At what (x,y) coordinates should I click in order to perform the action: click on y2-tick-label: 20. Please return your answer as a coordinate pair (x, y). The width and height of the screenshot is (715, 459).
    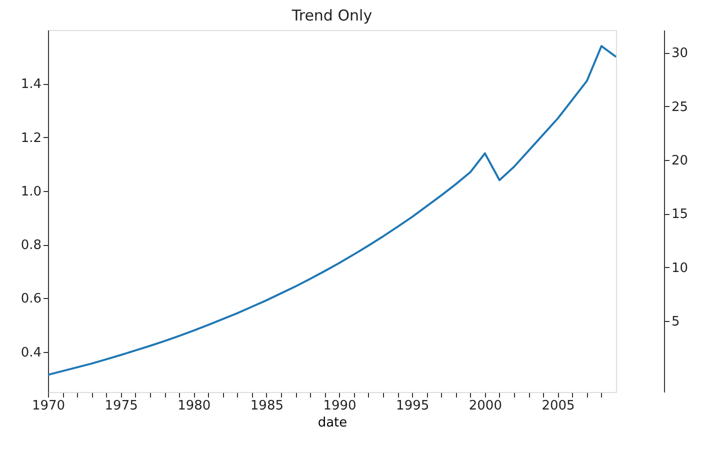
    Looking at the image, I should click on (680, 160).